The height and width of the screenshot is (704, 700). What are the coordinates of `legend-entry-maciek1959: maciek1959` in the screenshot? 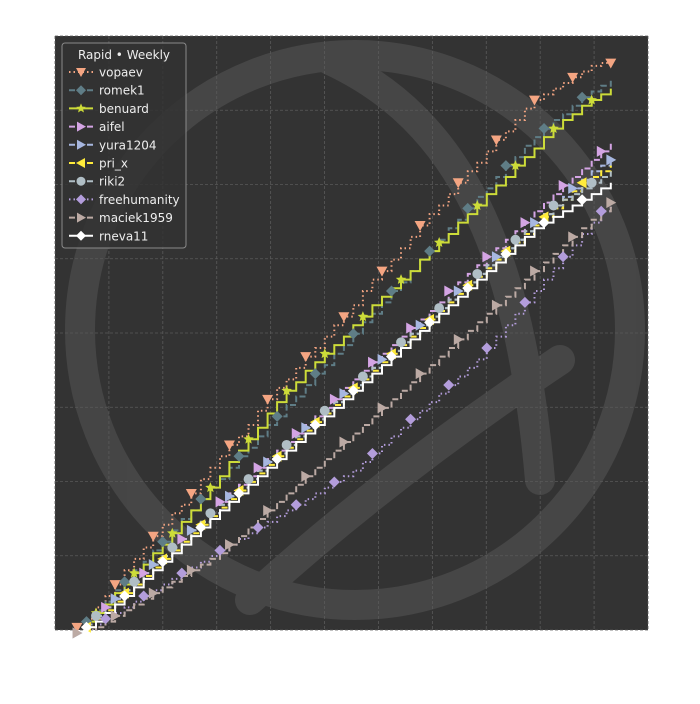 It's located at (121, 218).